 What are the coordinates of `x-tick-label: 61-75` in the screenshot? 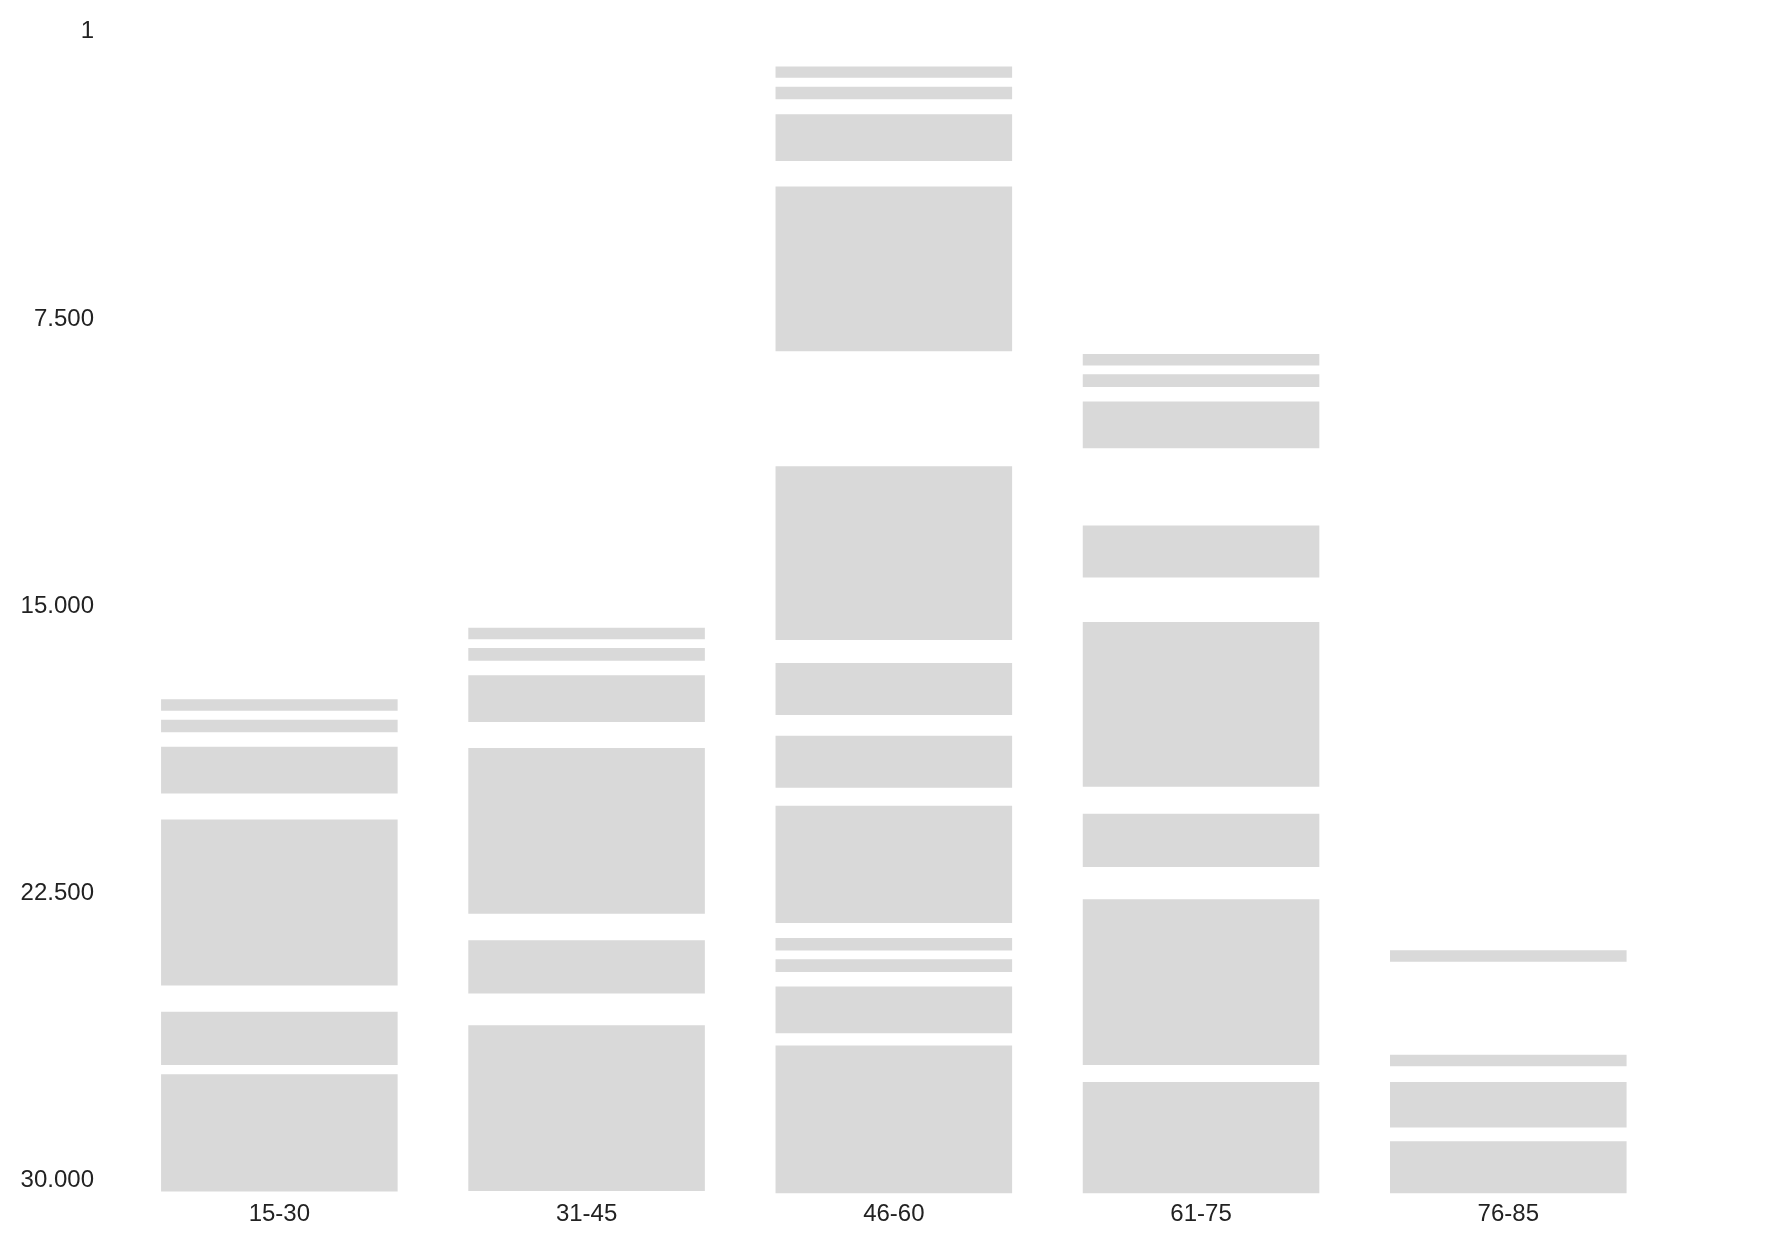 It's located at (1201, 1212).